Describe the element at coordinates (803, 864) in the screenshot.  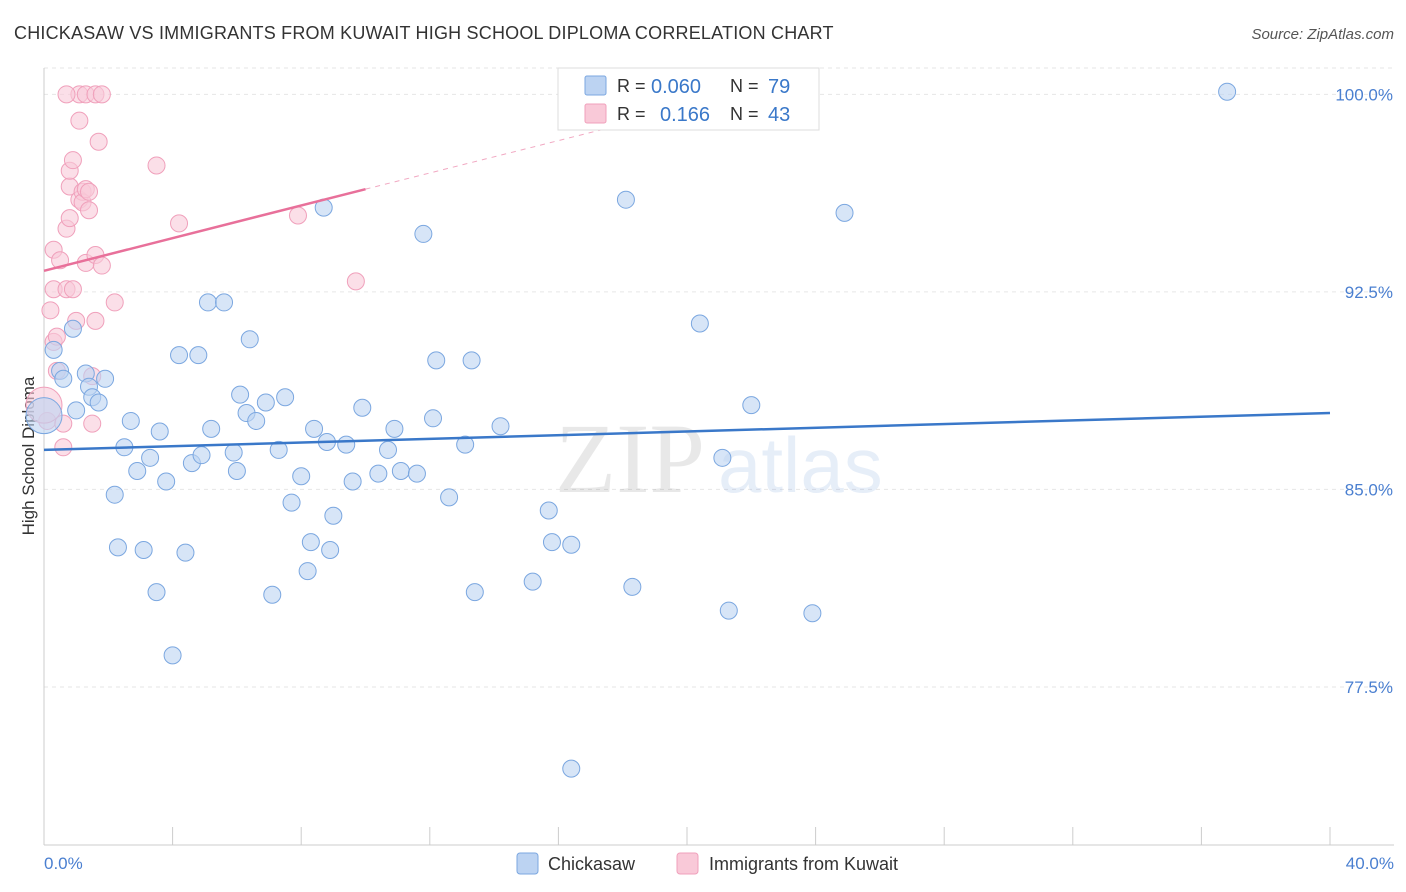
I see `bottom-legend-kuwait: Immigrants from Kuwait` at that location.